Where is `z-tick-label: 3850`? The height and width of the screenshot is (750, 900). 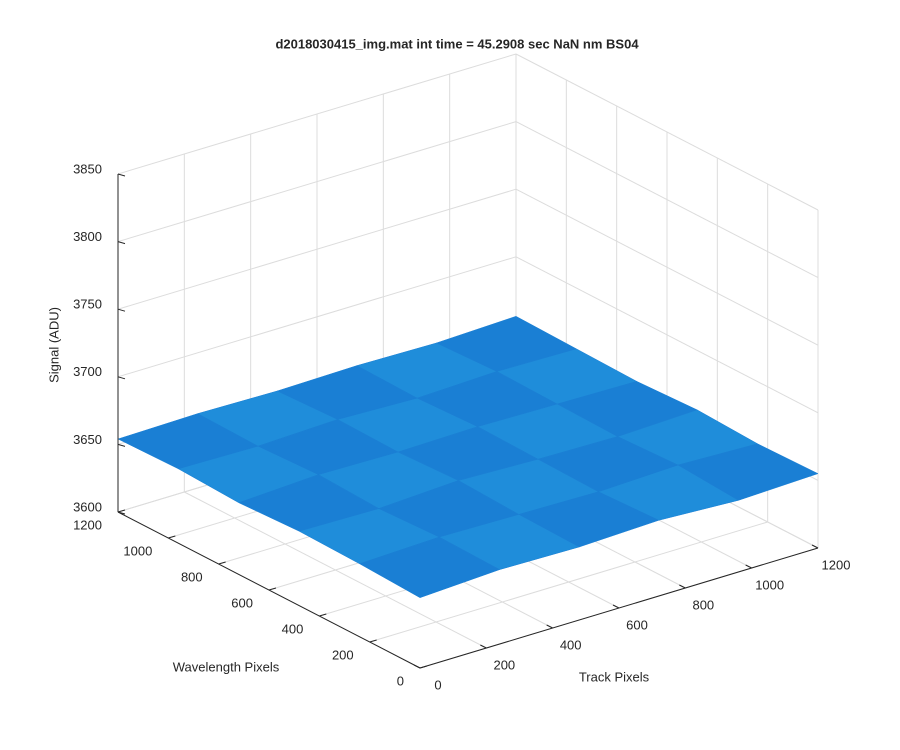
z-tick-label: 3850 is located at coordinates (87, 168).